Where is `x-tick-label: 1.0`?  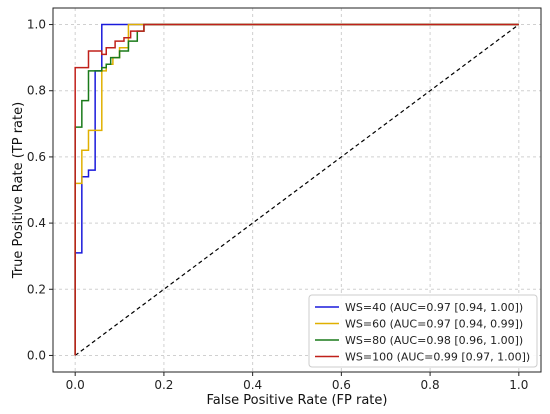 x-tick-label: 1.0 is located at coordinates (518, 385).